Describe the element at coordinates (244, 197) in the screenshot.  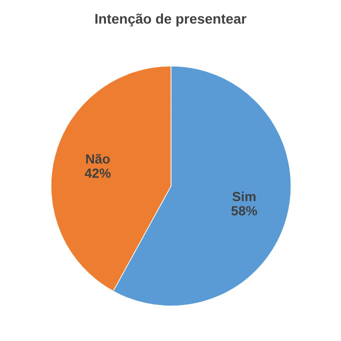
I see `slice-label: Sim` at that location.